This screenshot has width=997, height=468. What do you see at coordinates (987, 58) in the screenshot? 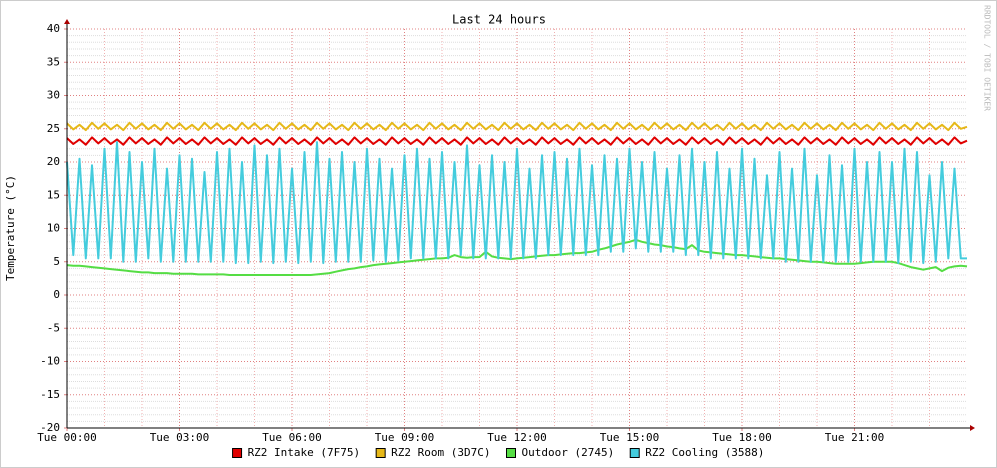
I see `watermark: RRDTOOL / TOBI OETIKER` at bounding box center [987, 58].